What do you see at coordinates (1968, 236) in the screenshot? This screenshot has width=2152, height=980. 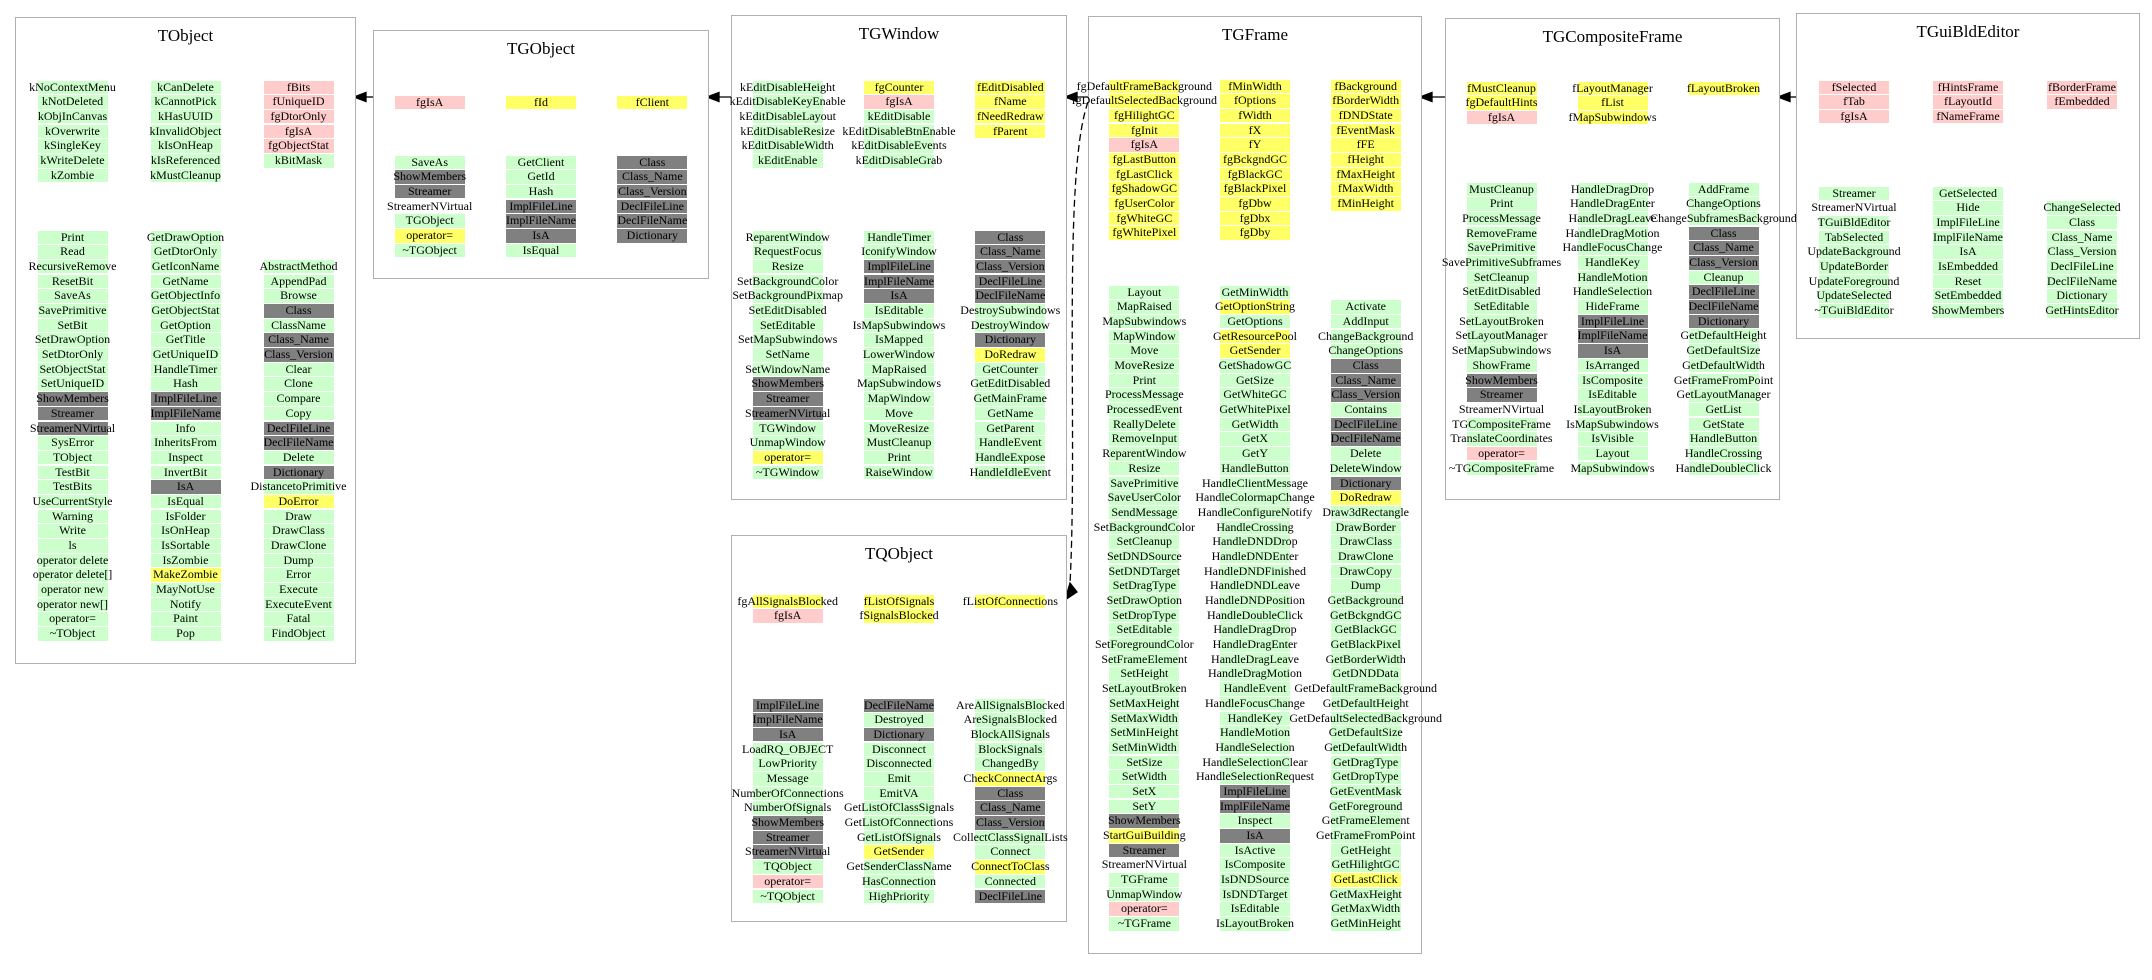 I see `method-name: ImplFileName` at bounding box center [1968, 236].